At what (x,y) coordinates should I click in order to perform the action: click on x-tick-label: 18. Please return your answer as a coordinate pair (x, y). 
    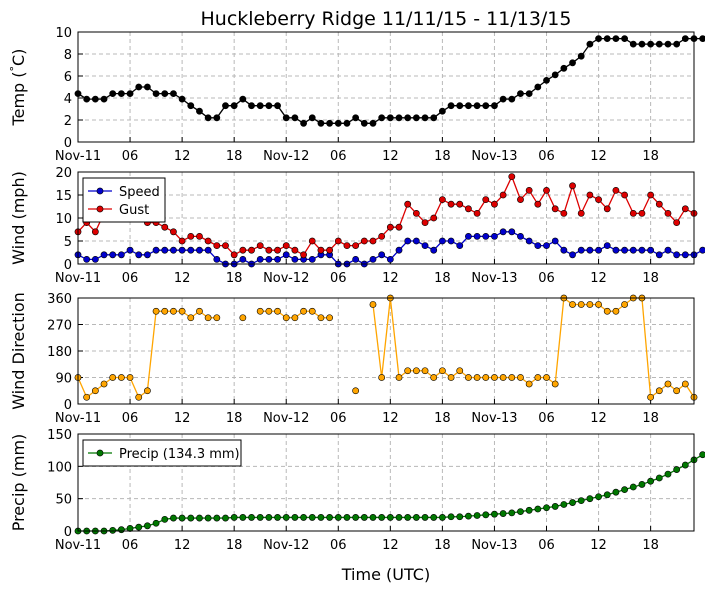
    Looking at the image, I should click on (650, 156).